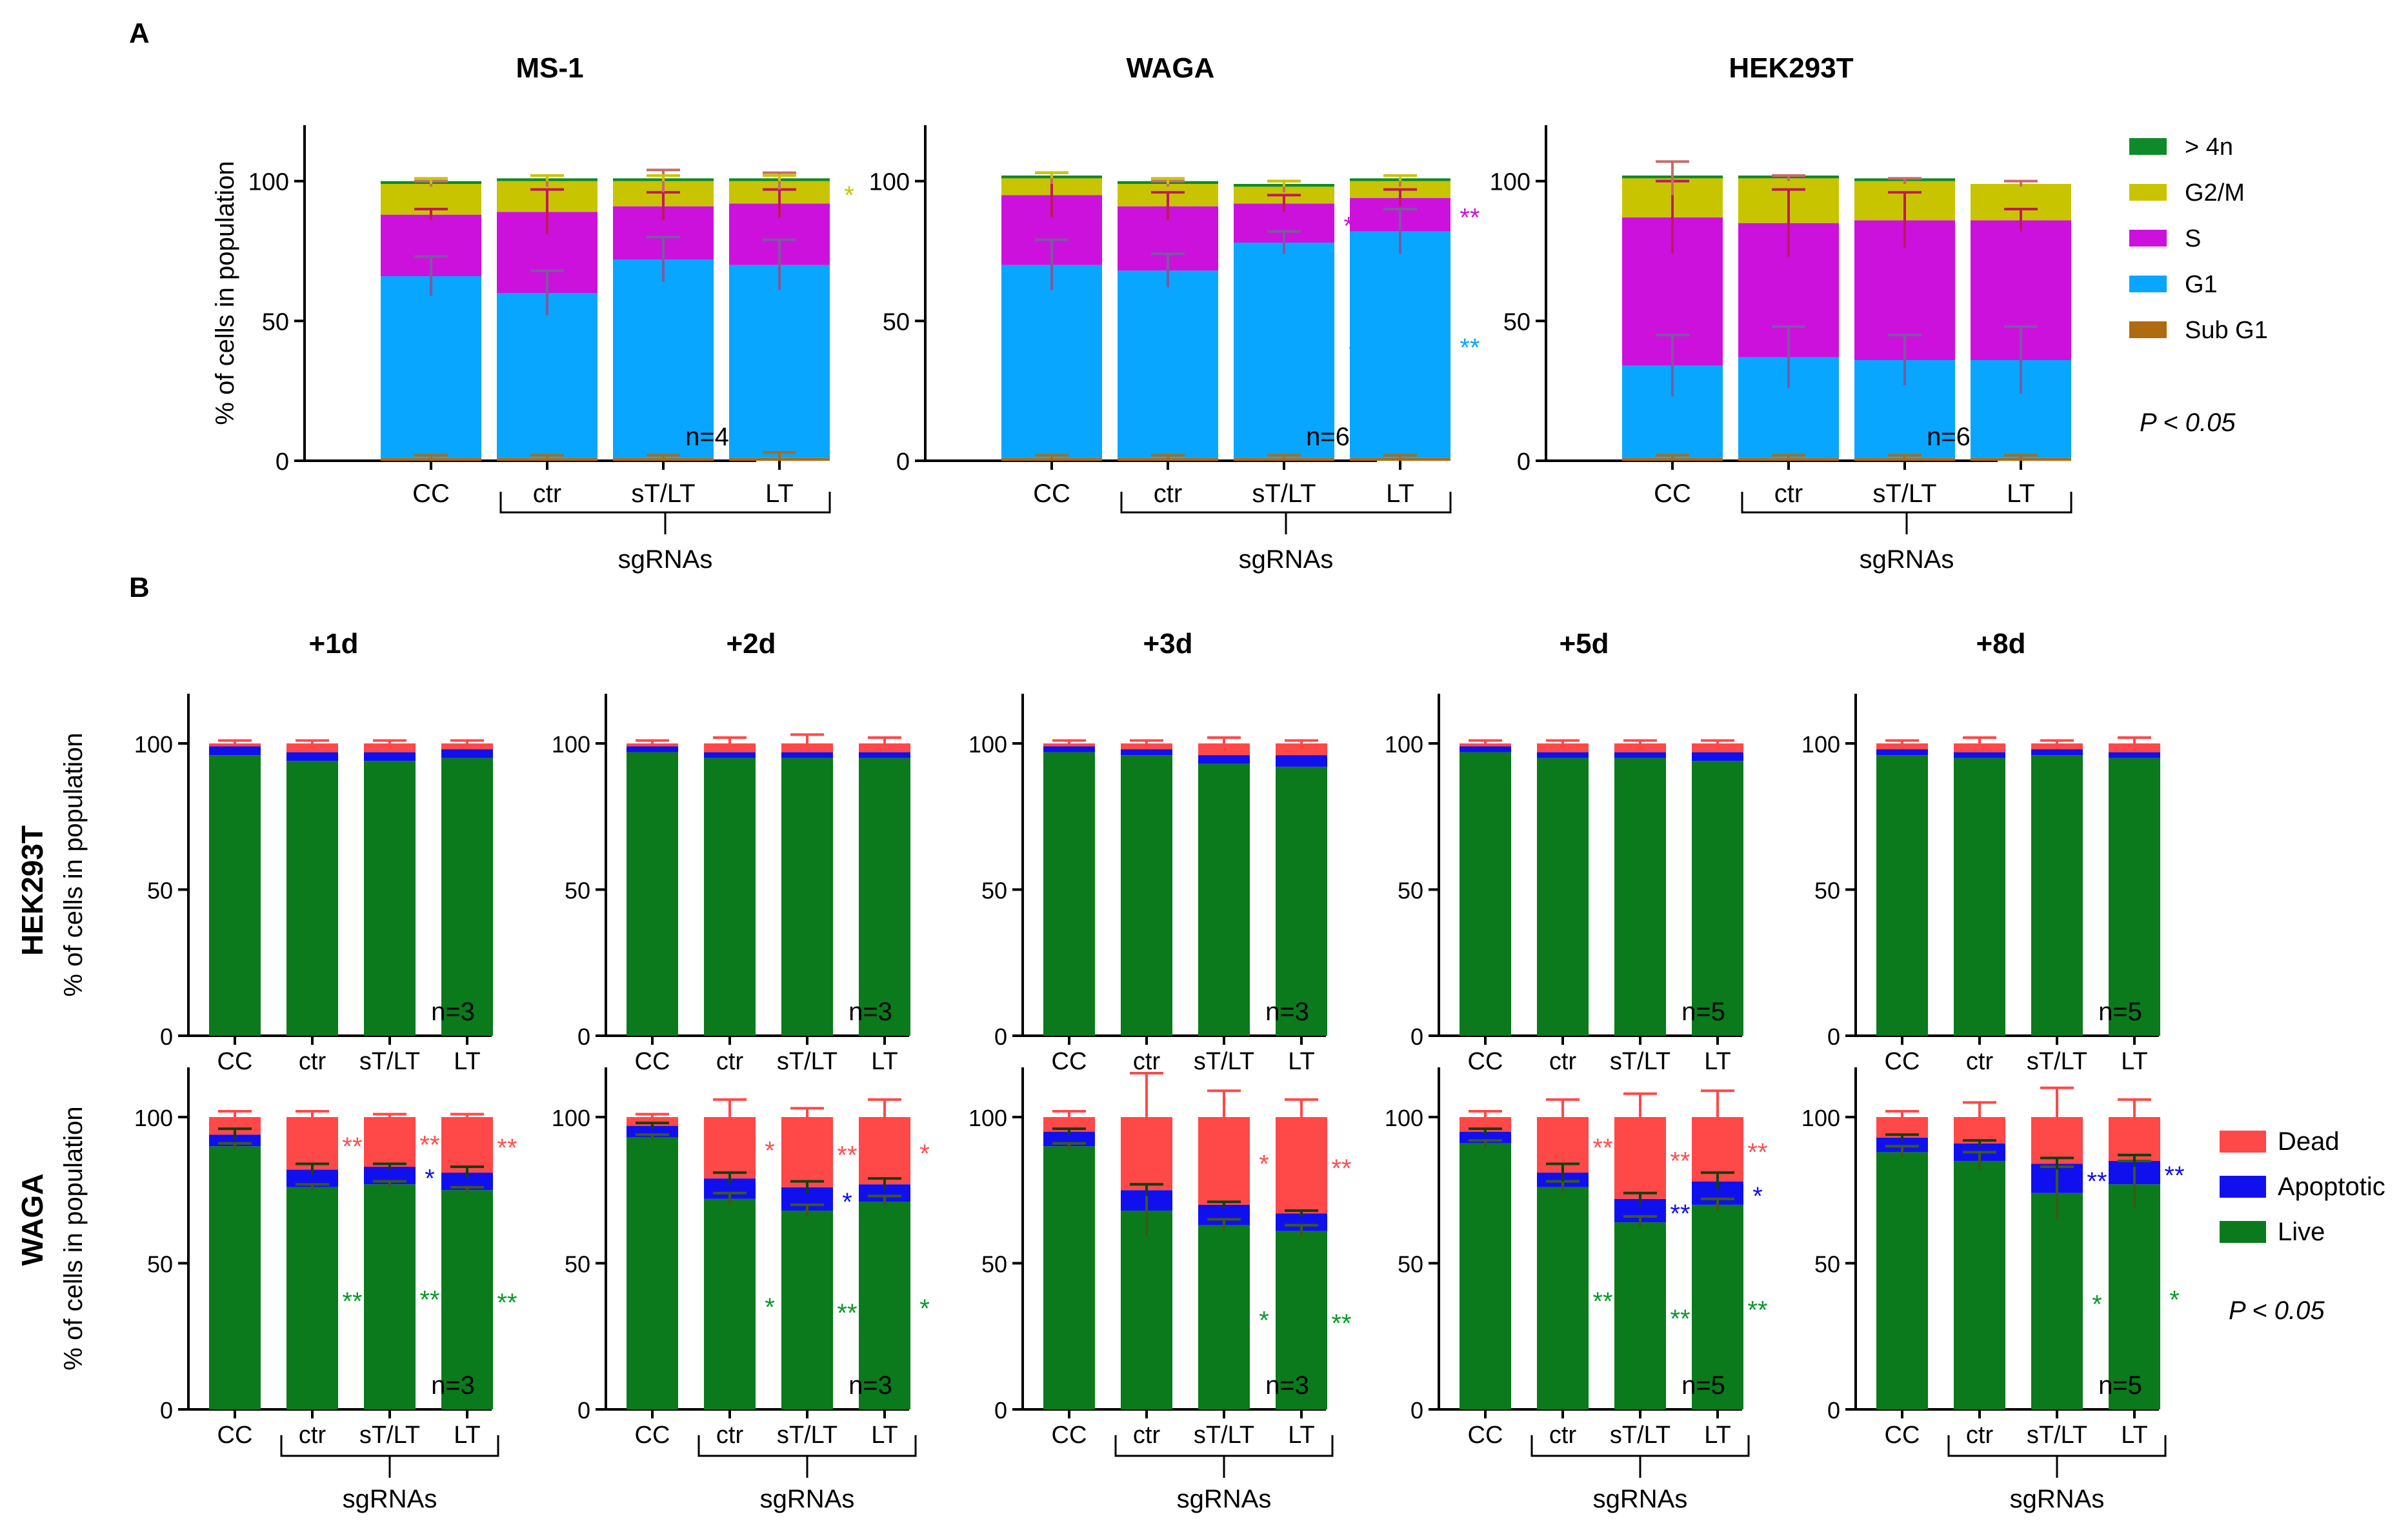 Image resolution: width=2408 pixels, height=1532 pixels. Describe the element at coordinates (2243, 1232) in the screenshot. I see `legend-swatch-live` at that location.